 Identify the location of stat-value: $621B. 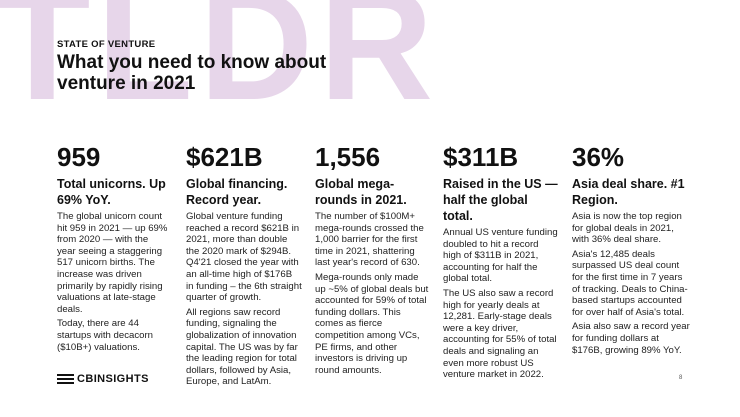
(224, 157).